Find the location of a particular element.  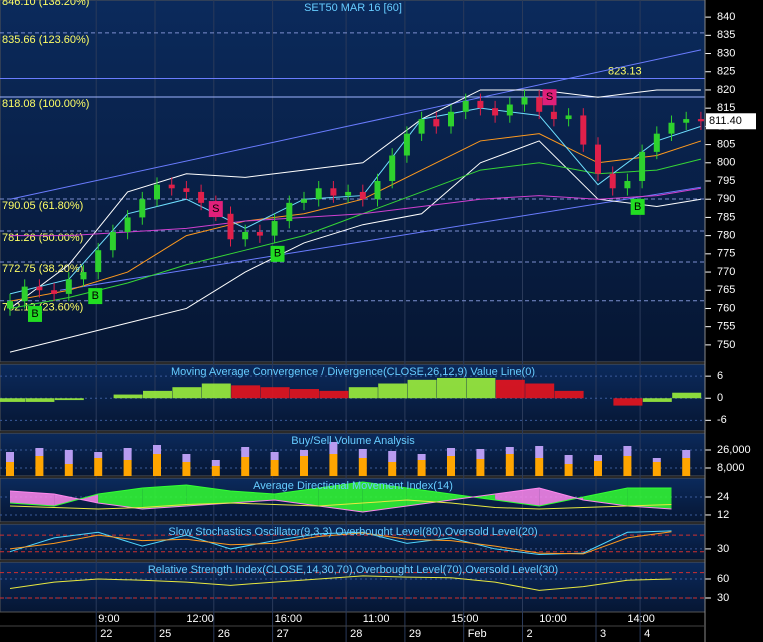

trendline is located at coordinates (380, 238).